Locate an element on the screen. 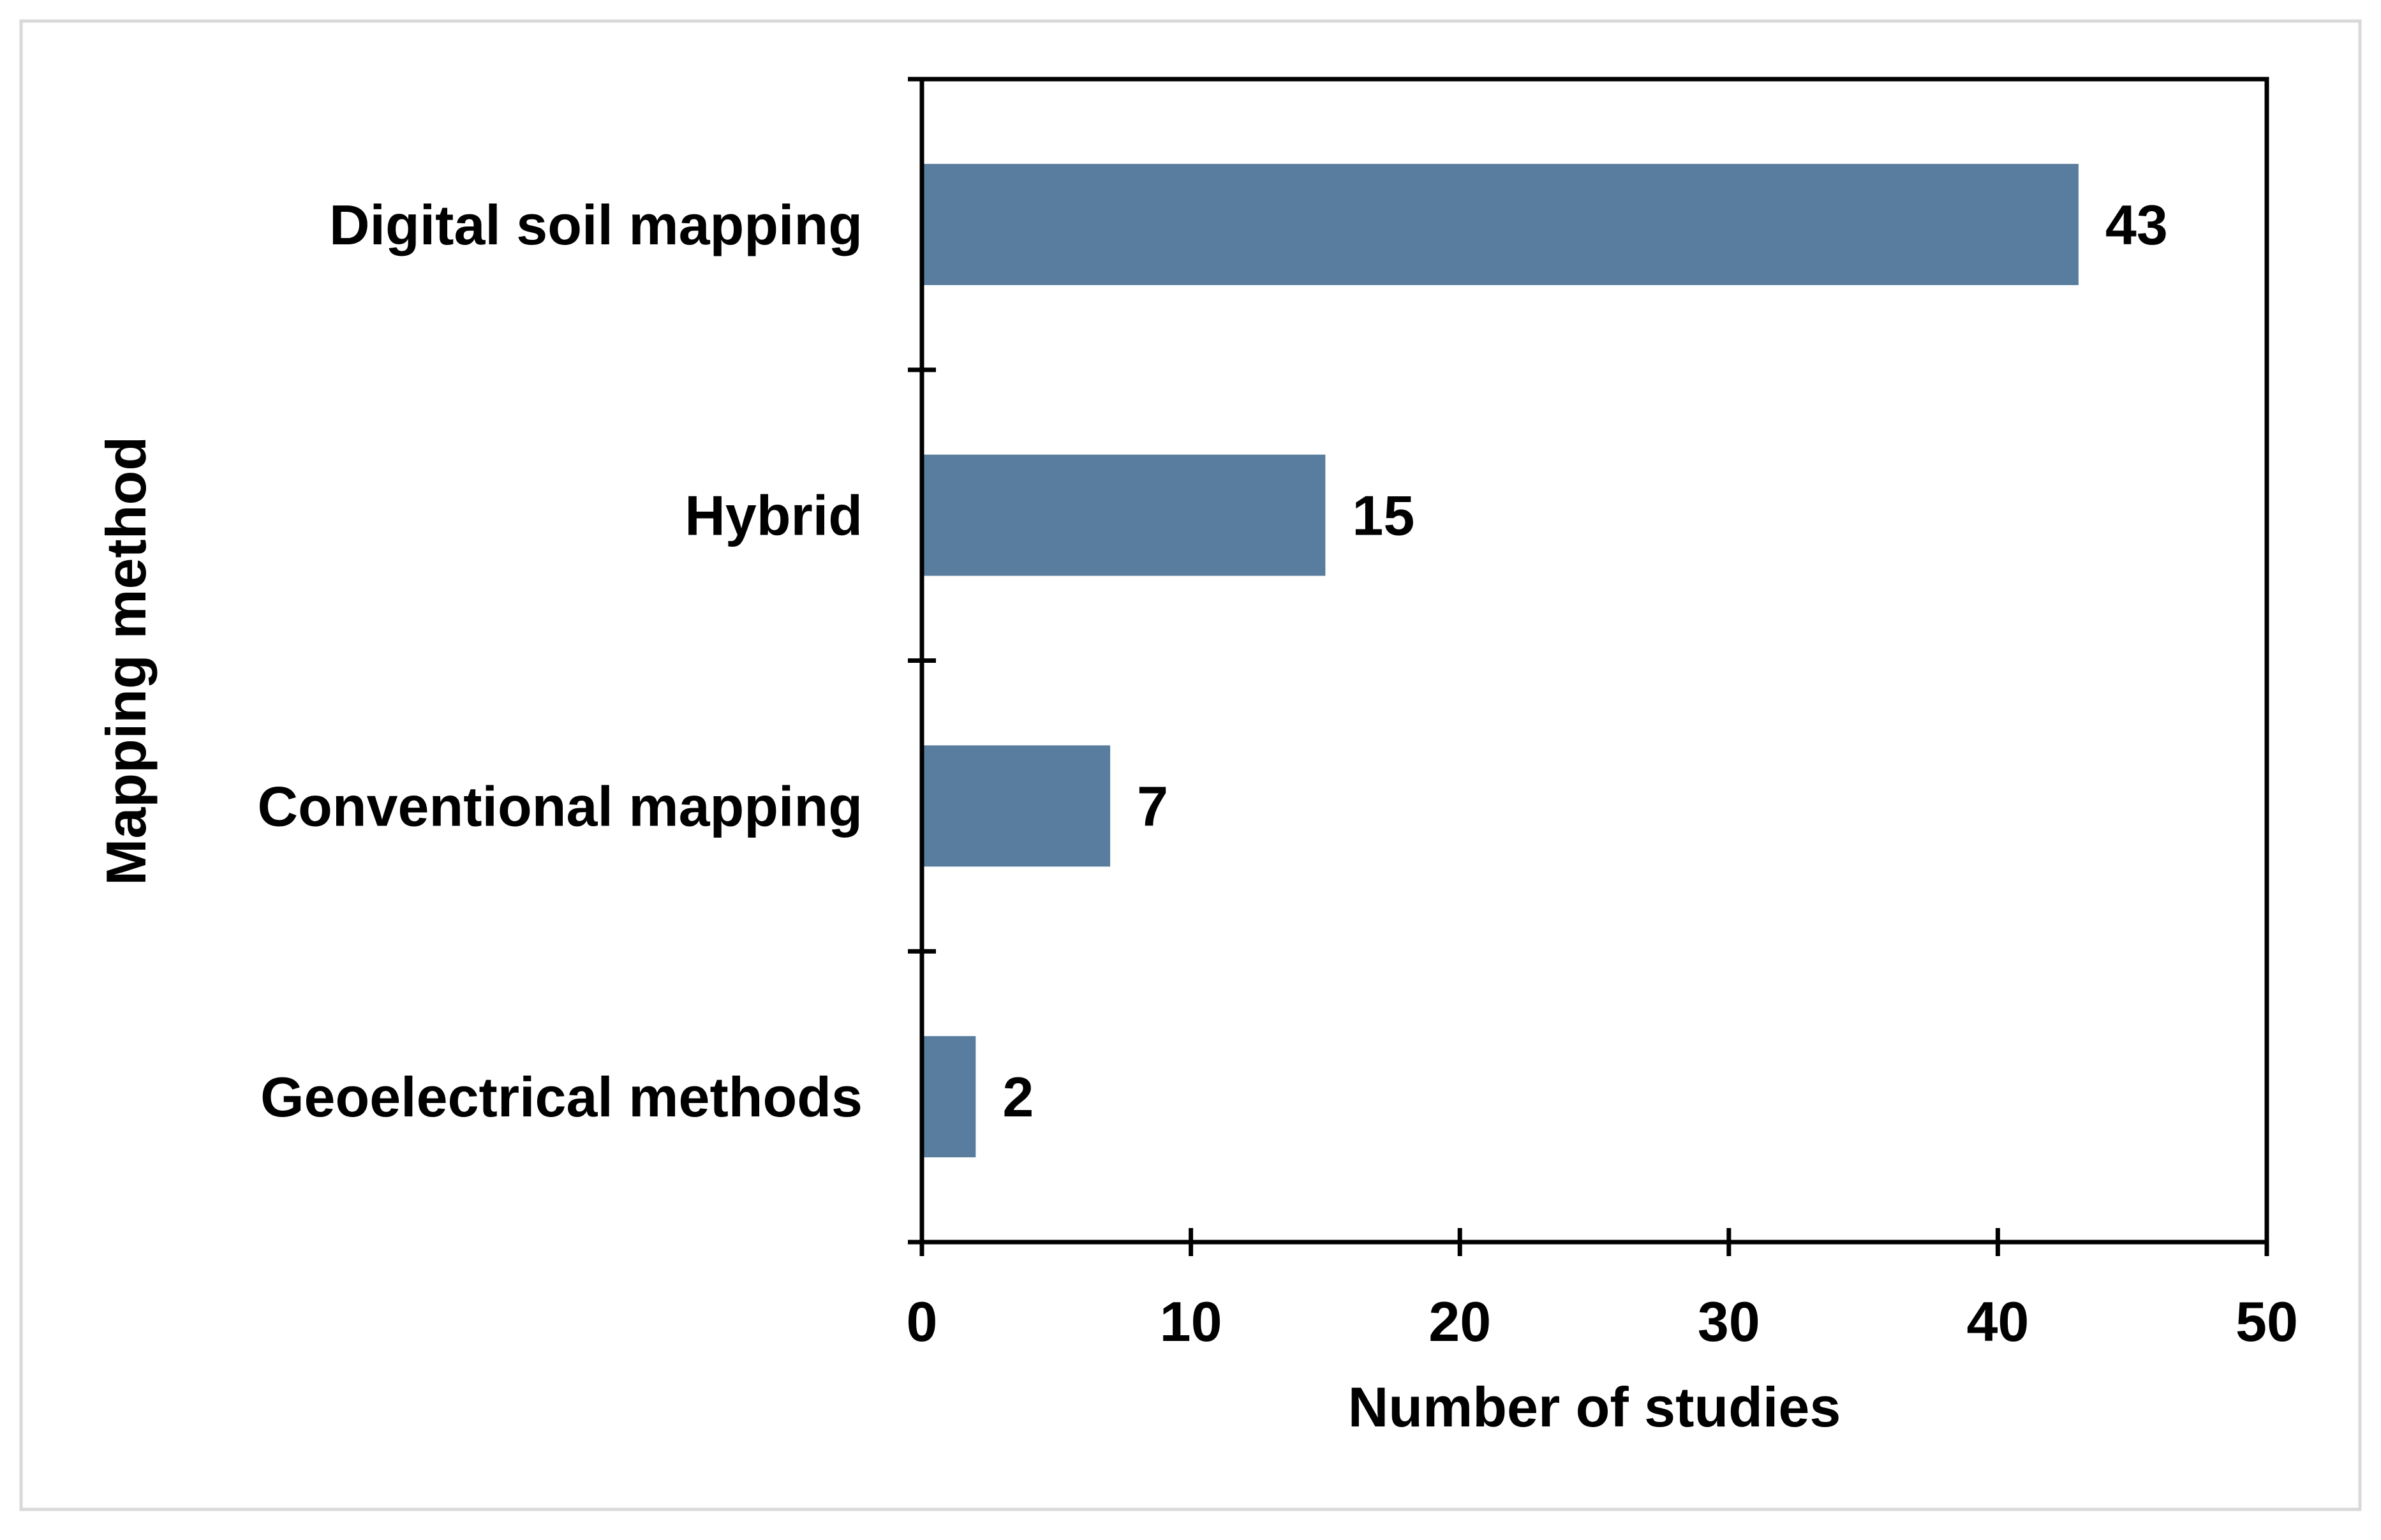 Image resolution: width=2381 pixels, height=1540 pixels. x-tick-label: 30 is located at coordinates (1729, 1322).